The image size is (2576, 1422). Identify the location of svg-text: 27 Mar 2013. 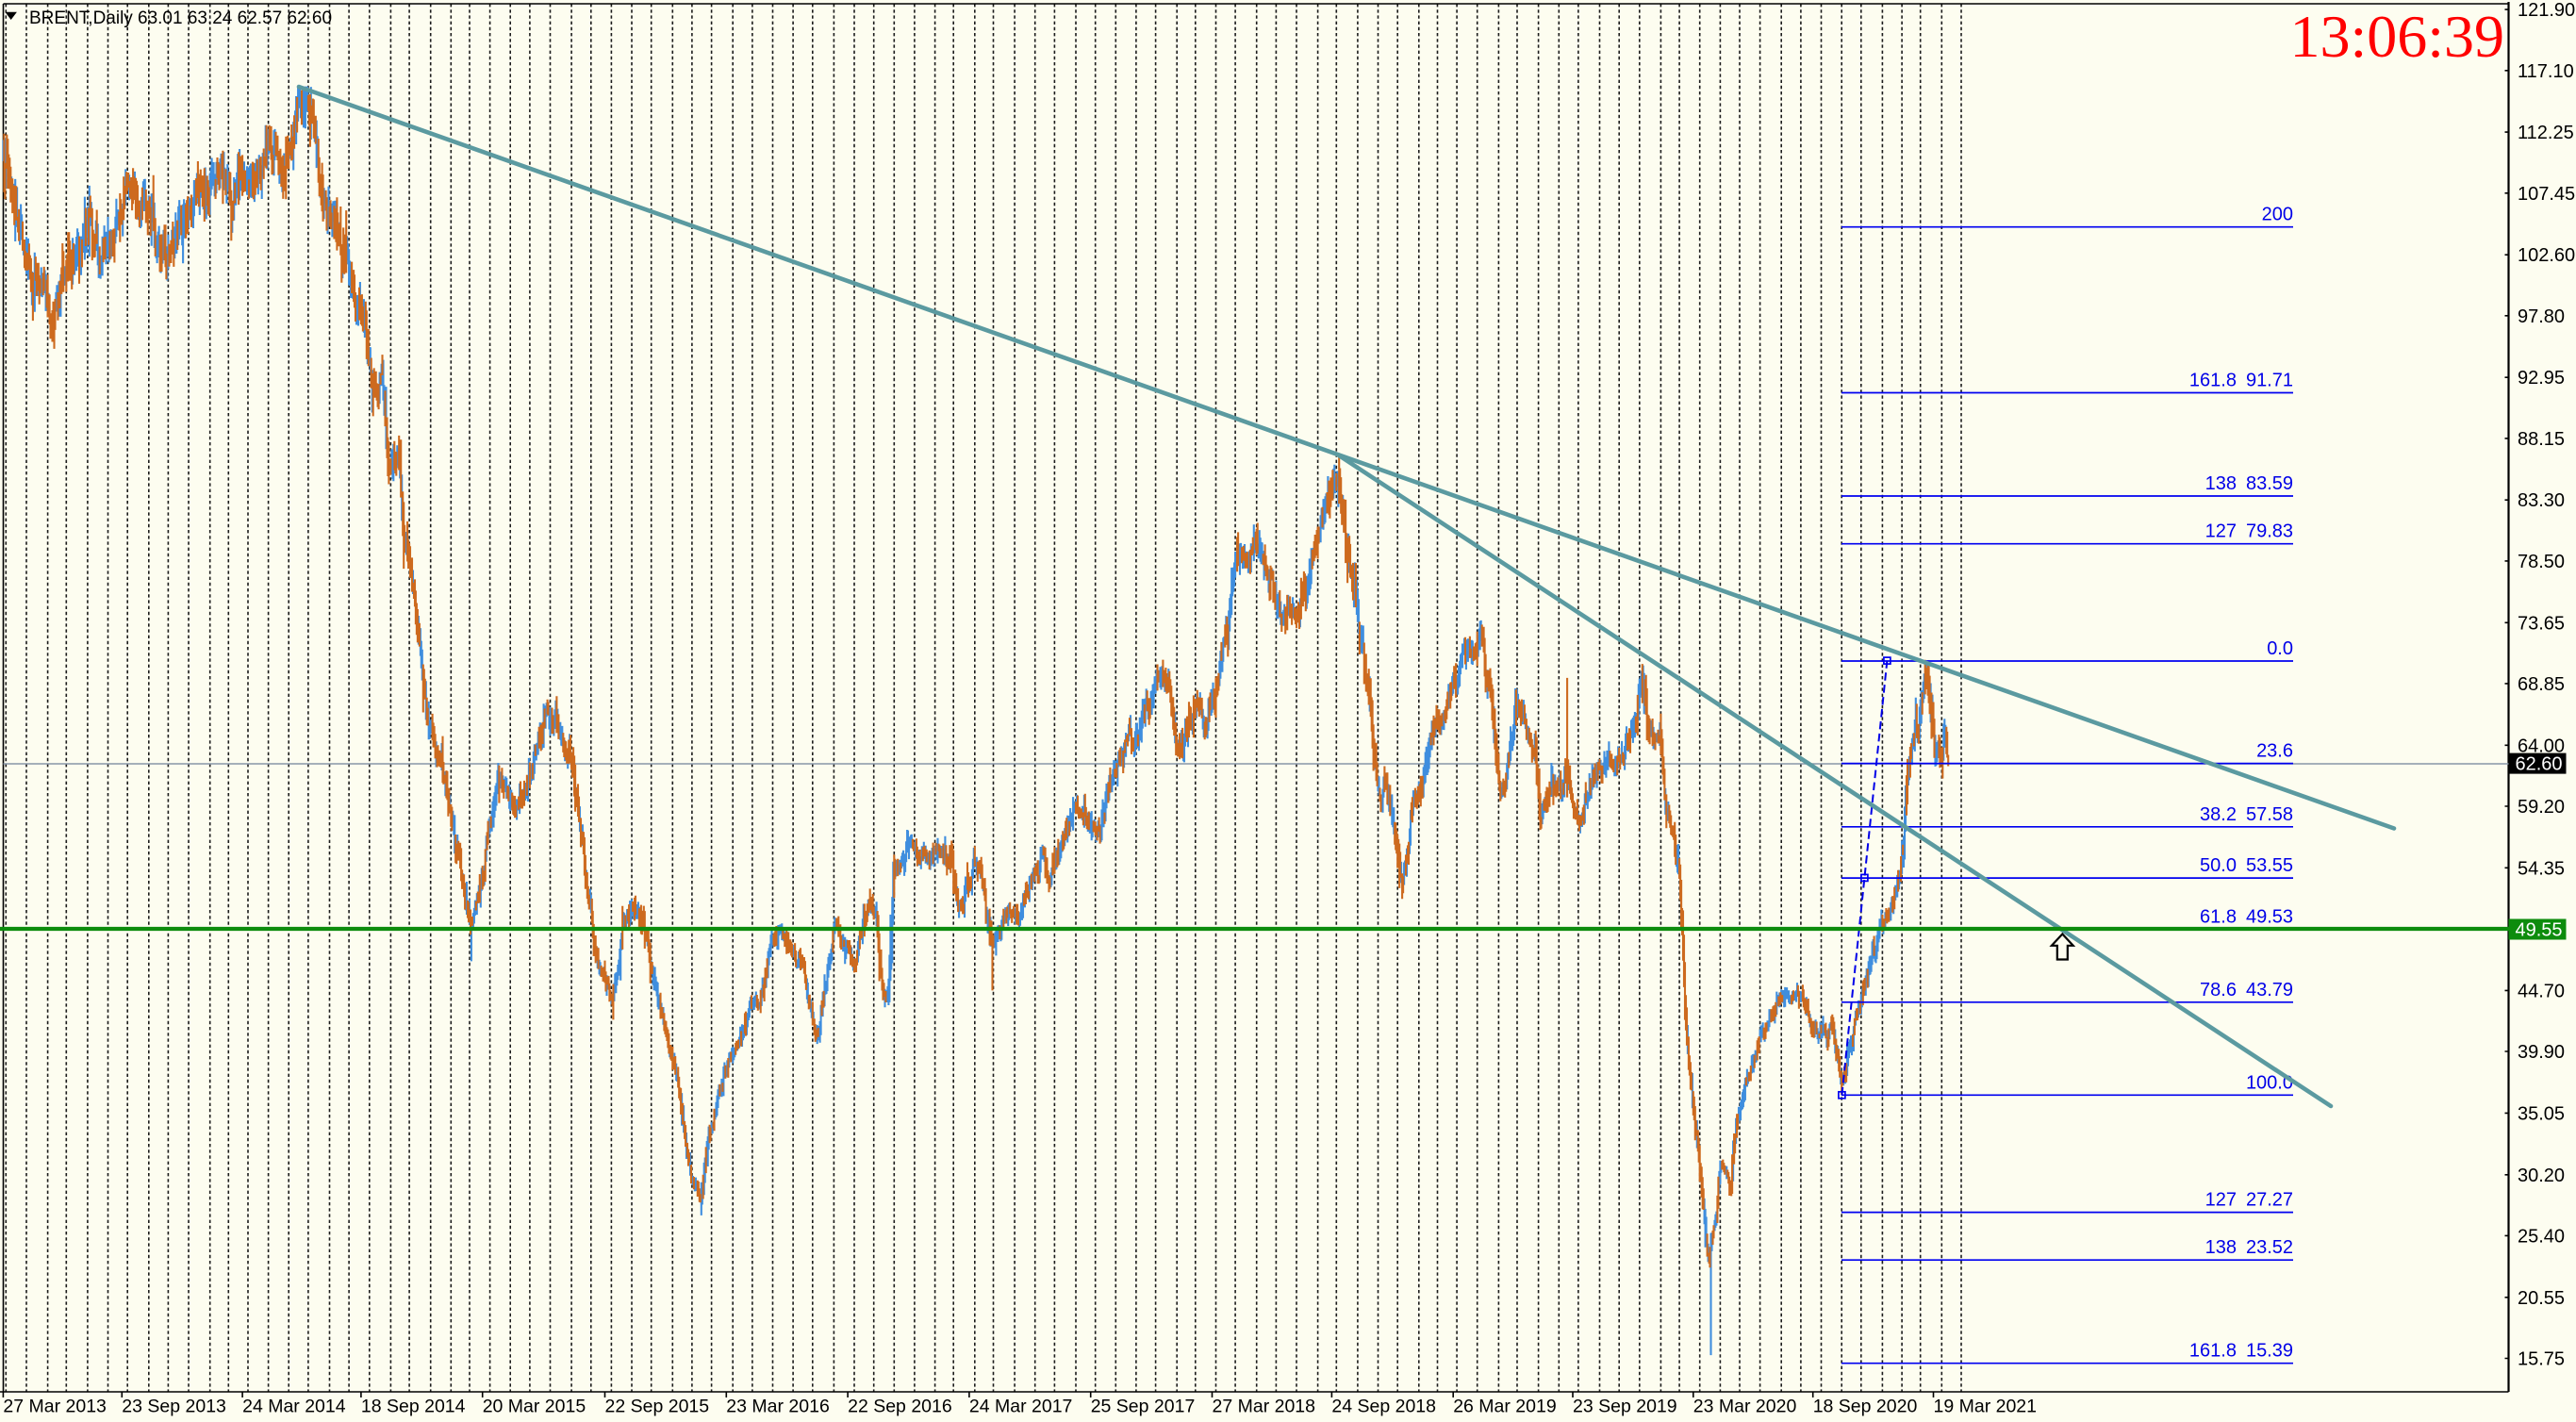
(55, 1407).